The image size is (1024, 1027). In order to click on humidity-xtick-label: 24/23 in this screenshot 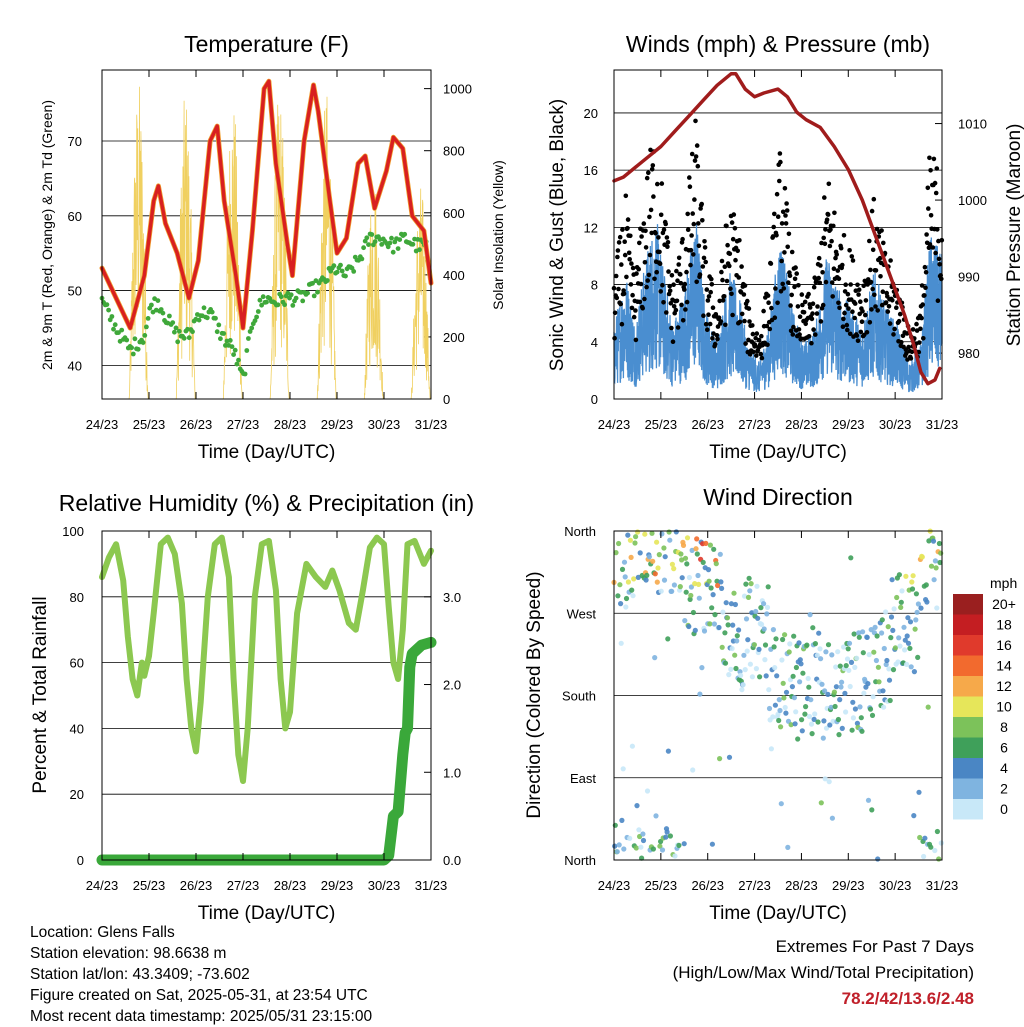, I will do `click(102, 885)`.